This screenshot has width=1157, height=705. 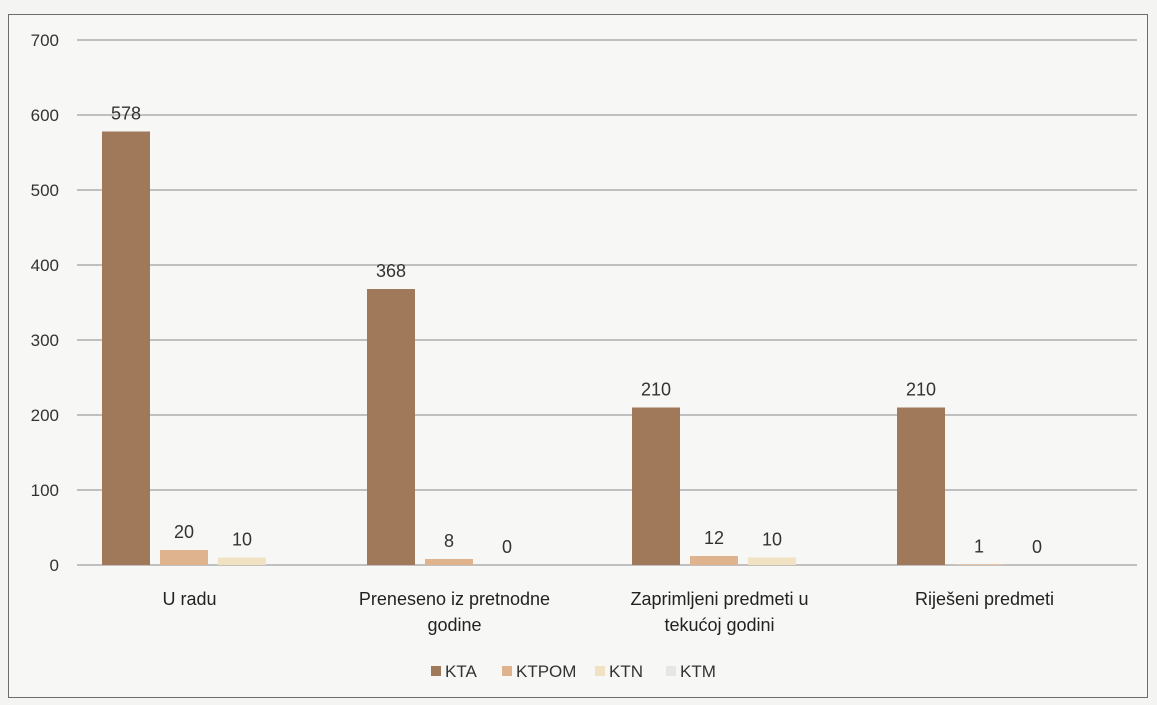 What do you see at coordinates (454, 625) in the screenshot?
I see `category-label: godine` at bounding box center [454, 625].